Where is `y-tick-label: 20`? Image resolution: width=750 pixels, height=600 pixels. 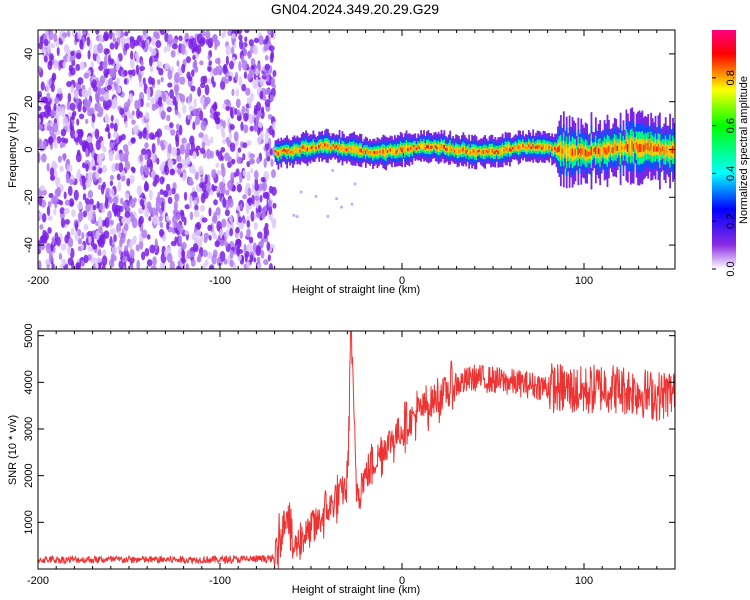 y-tick-label: 20 is located at coordinates (29, 102).